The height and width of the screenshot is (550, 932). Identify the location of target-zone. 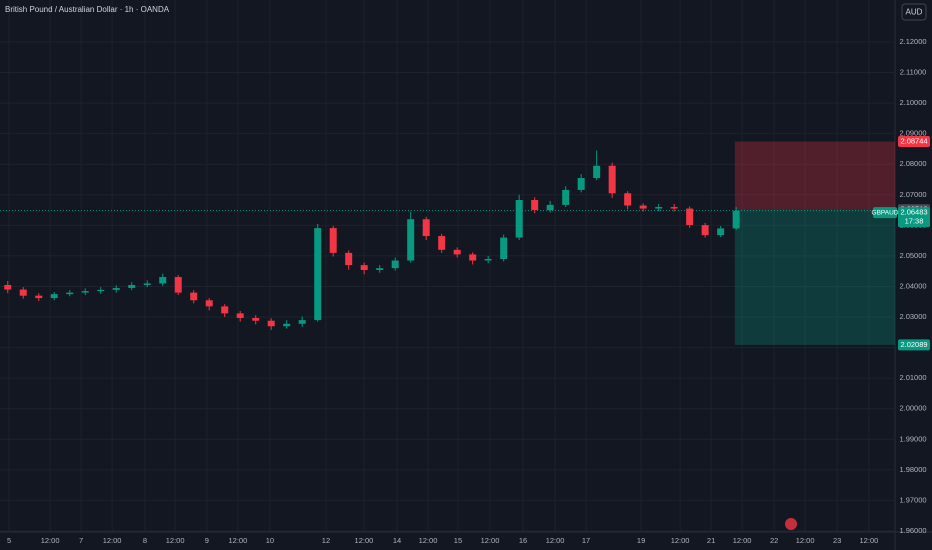
(814, 277).